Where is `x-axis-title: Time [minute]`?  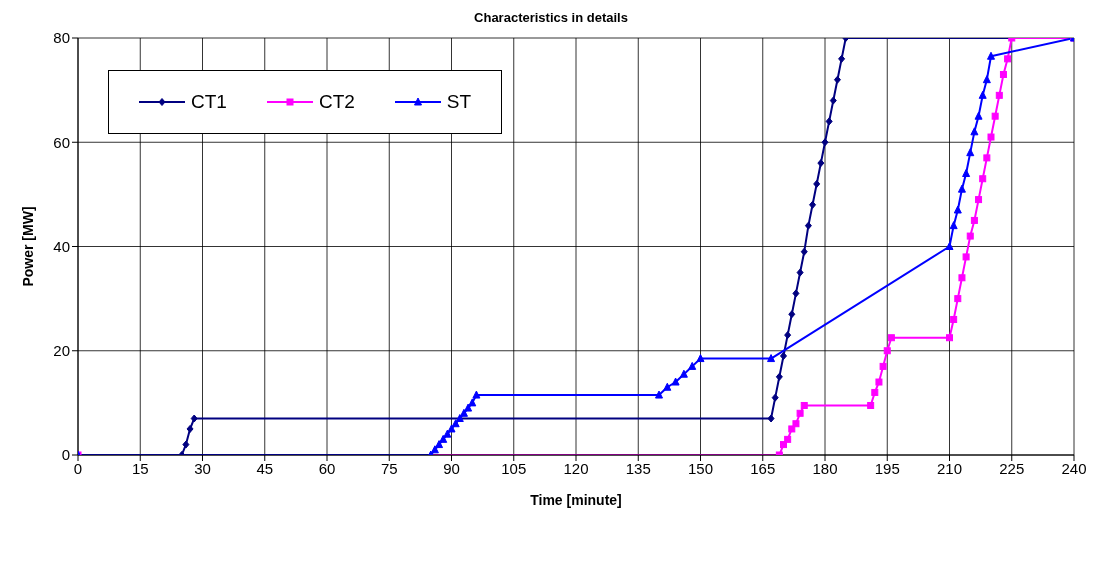 x-axis-title: Time [minute] is located at coordinates (576, 500).